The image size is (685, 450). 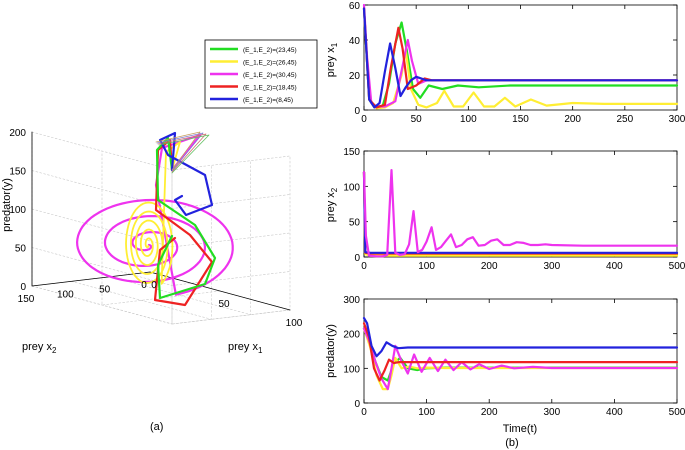 I want to click on x2-axis-tick-label: 50, so click(x=105, y=290).